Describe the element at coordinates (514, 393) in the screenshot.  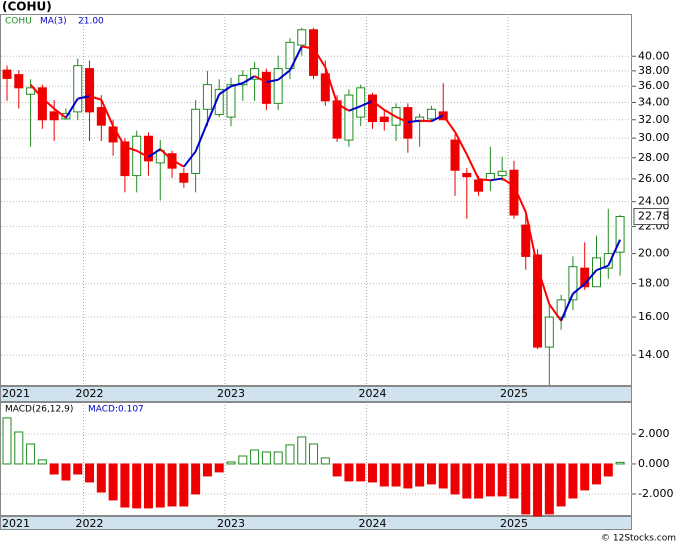
I see `x-tick-label: 2025` at that location.